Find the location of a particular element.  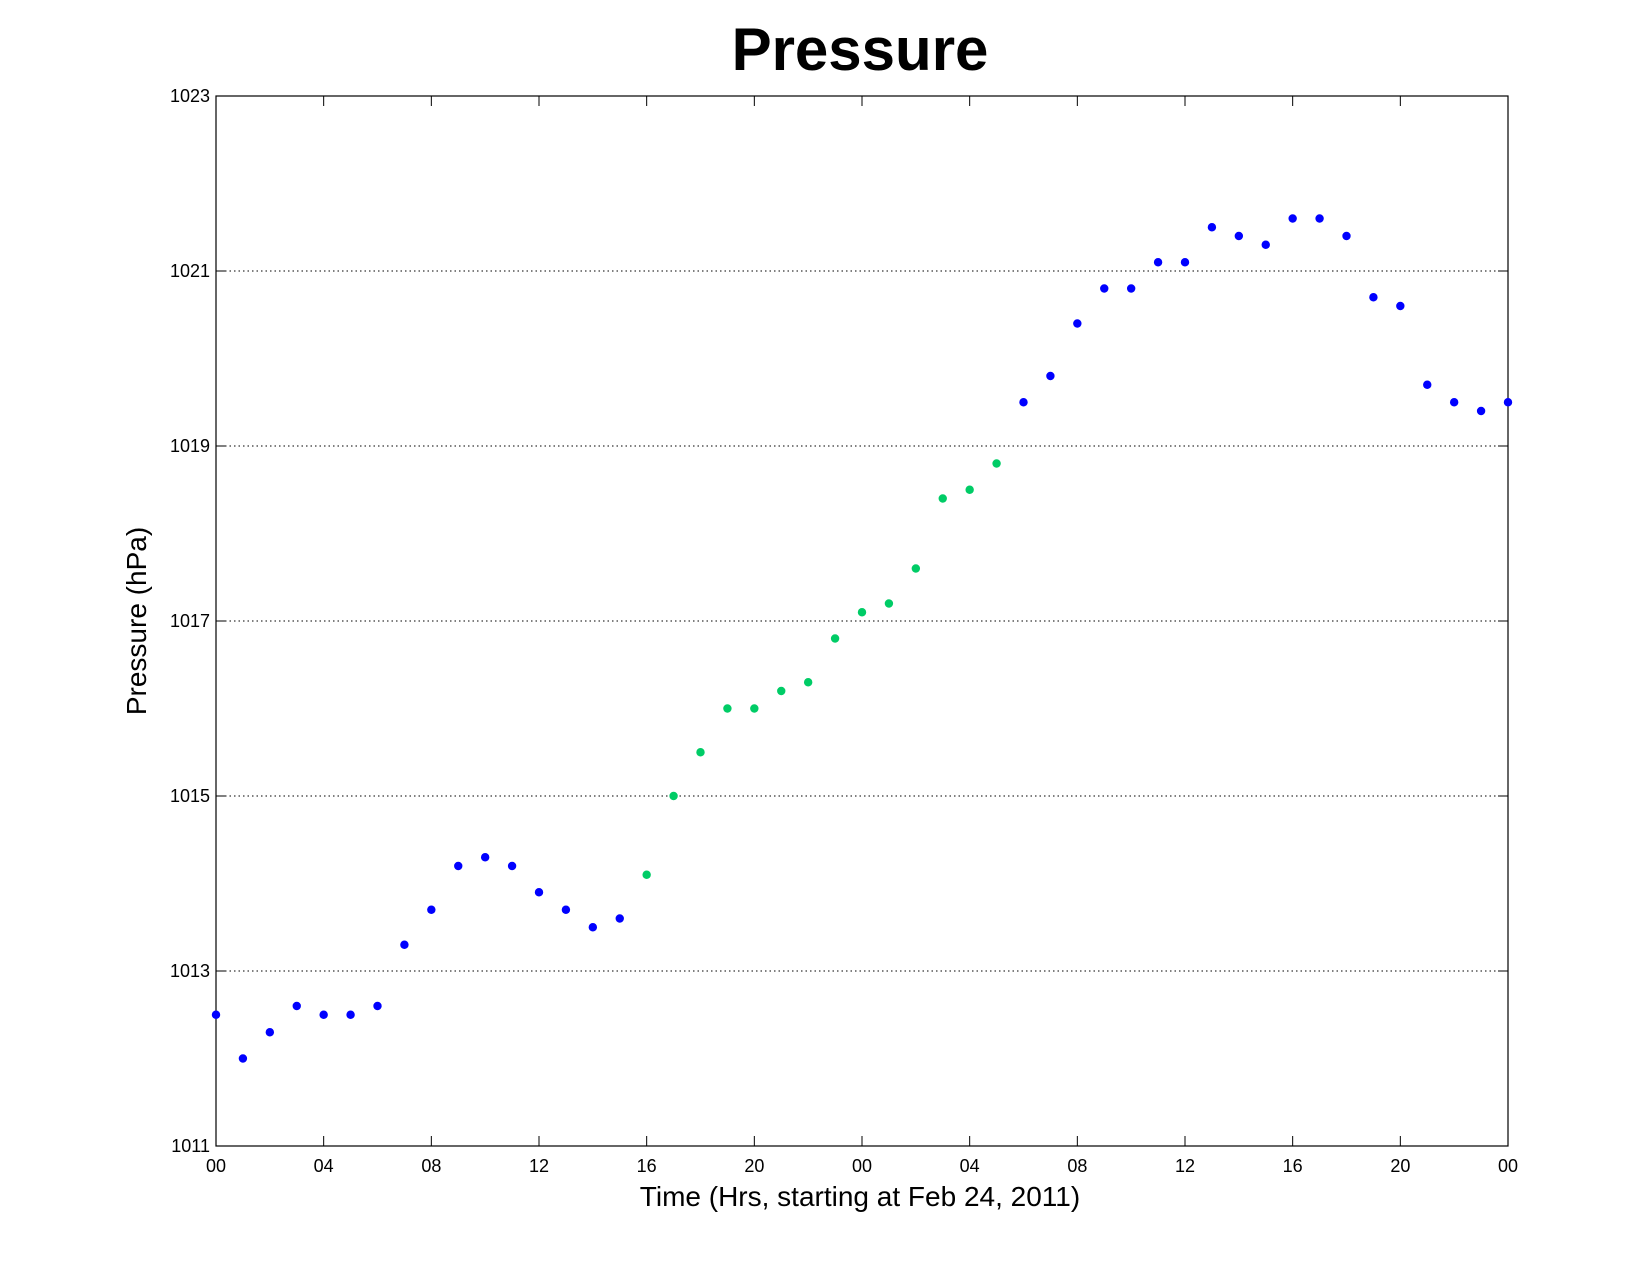

y-tick-label: 1015 is located at coordinates (190, 796).